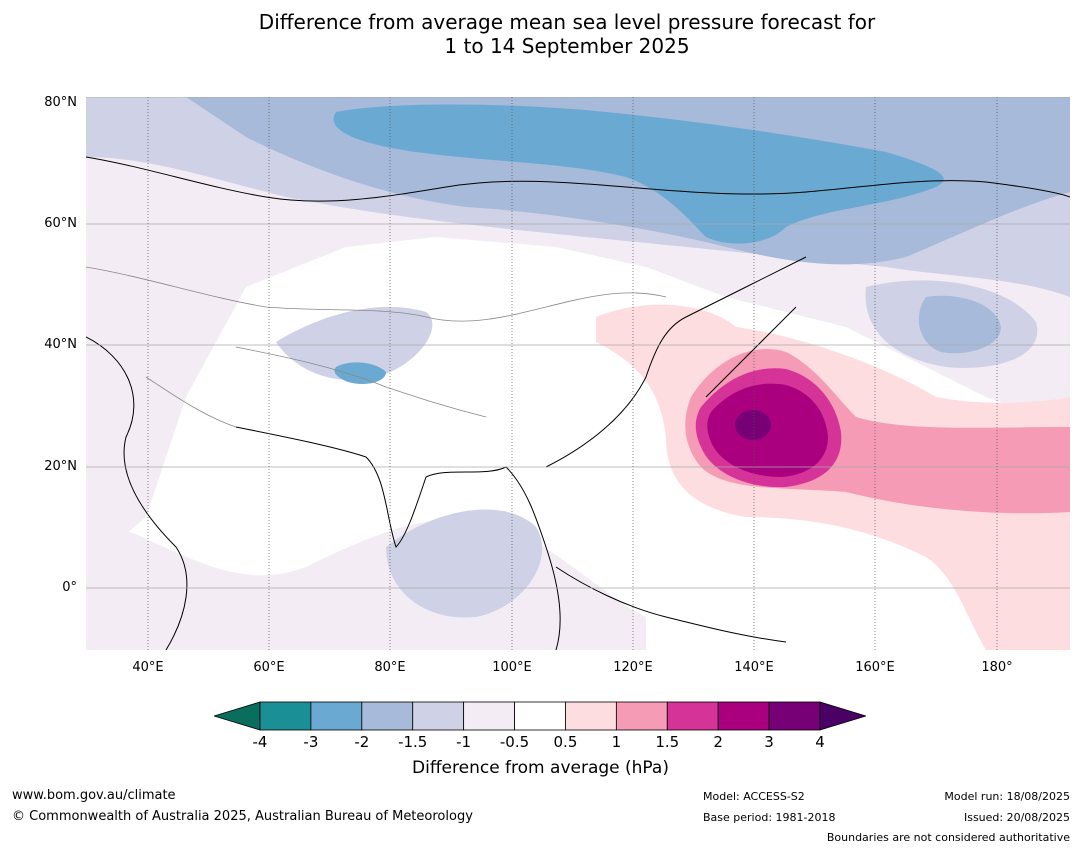 The width and height of the screenshot is (1081, 850). I want to click on northern-low-pacific, so click(959, 324).